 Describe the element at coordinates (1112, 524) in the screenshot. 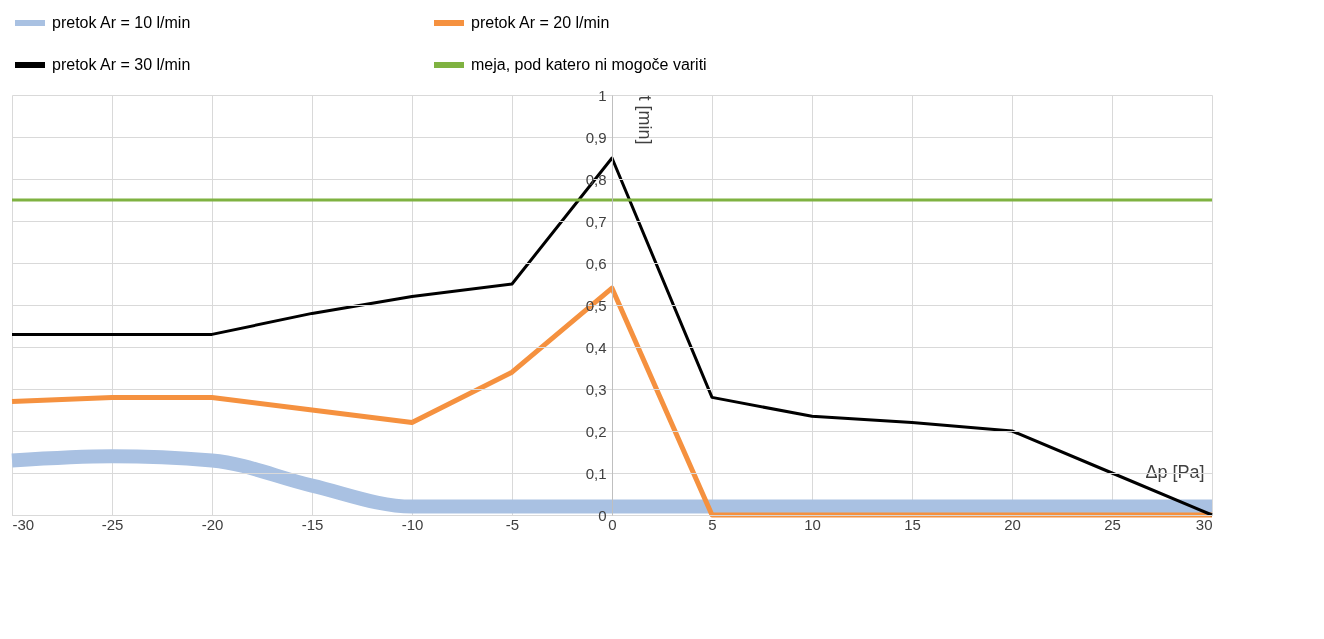

I see `x-tick-label: 25` at that location.